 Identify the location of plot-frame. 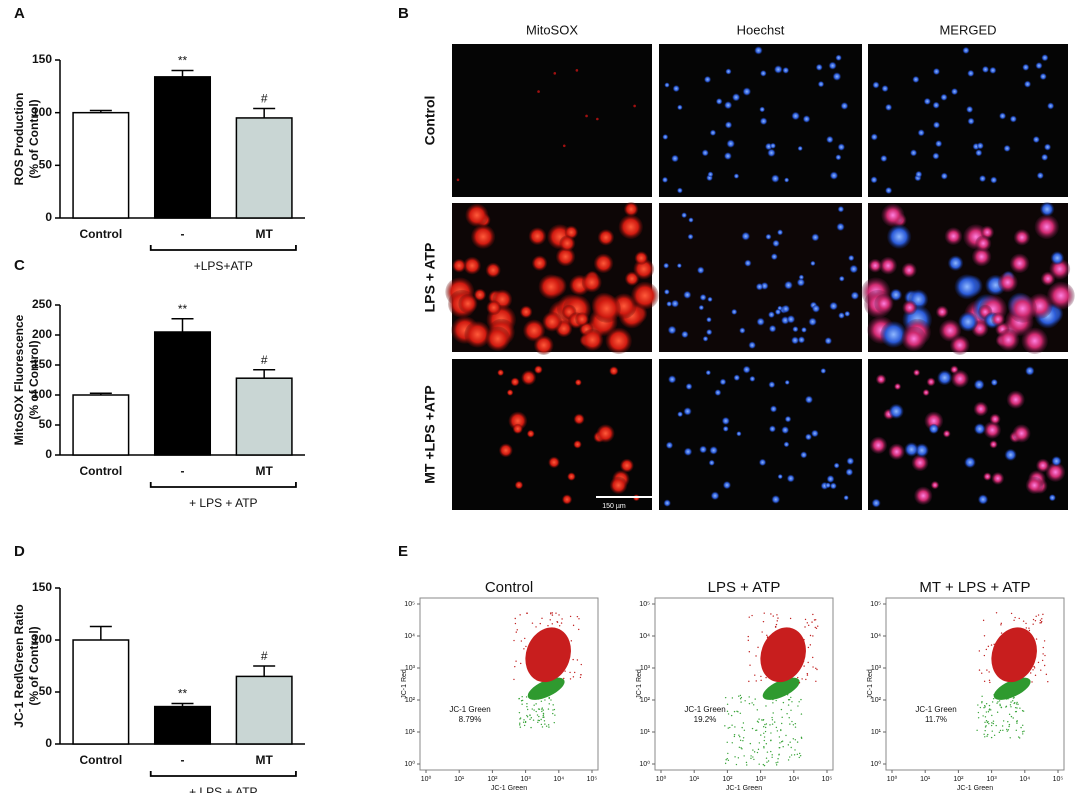
(975, 684).